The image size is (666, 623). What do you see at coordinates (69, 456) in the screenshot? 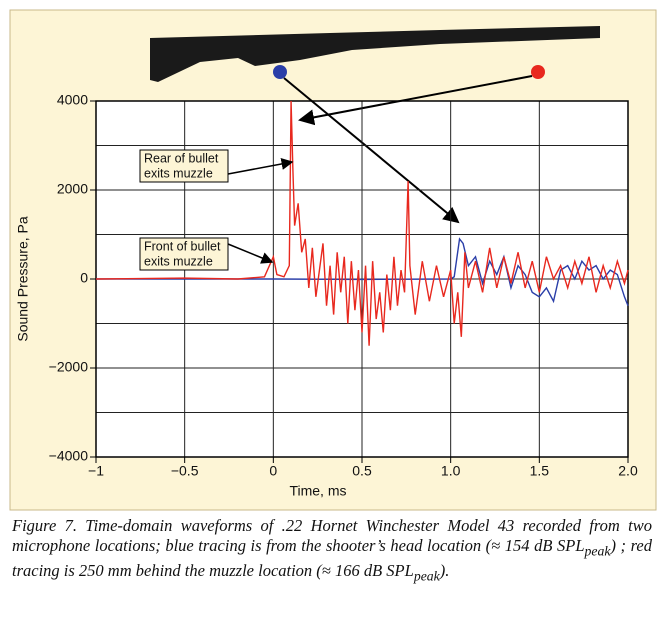
I see `y-tick-label: −4000` at bounding box center [69, 456].